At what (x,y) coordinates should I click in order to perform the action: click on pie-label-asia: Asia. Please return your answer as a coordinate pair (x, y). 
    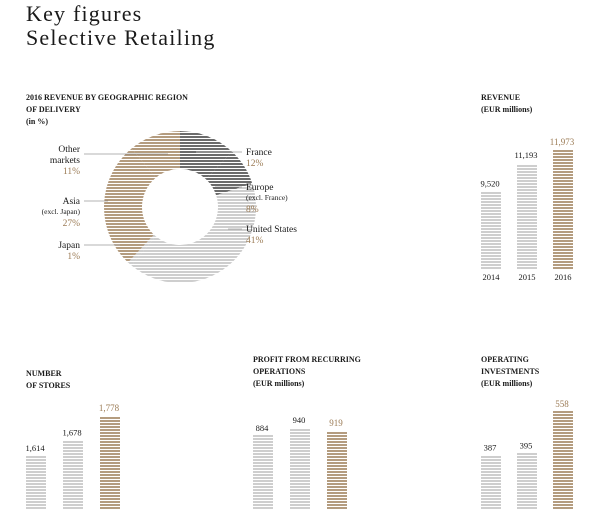
    Looking at the image, I should click on (72, 202).